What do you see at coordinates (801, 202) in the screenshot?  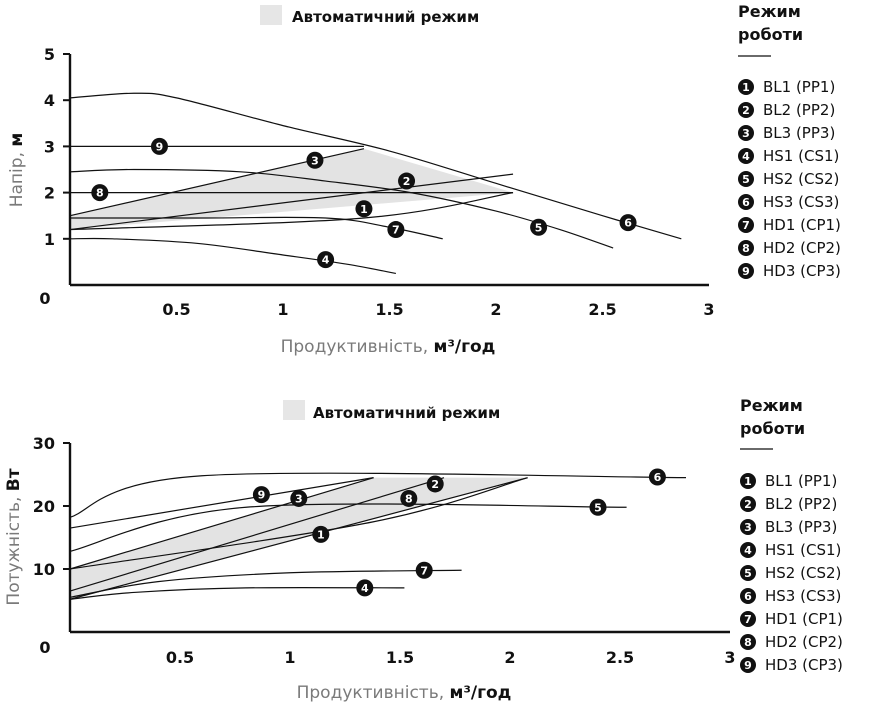 I see `legend-label: HS3 (CS3)` at bounding box center [801, 202].